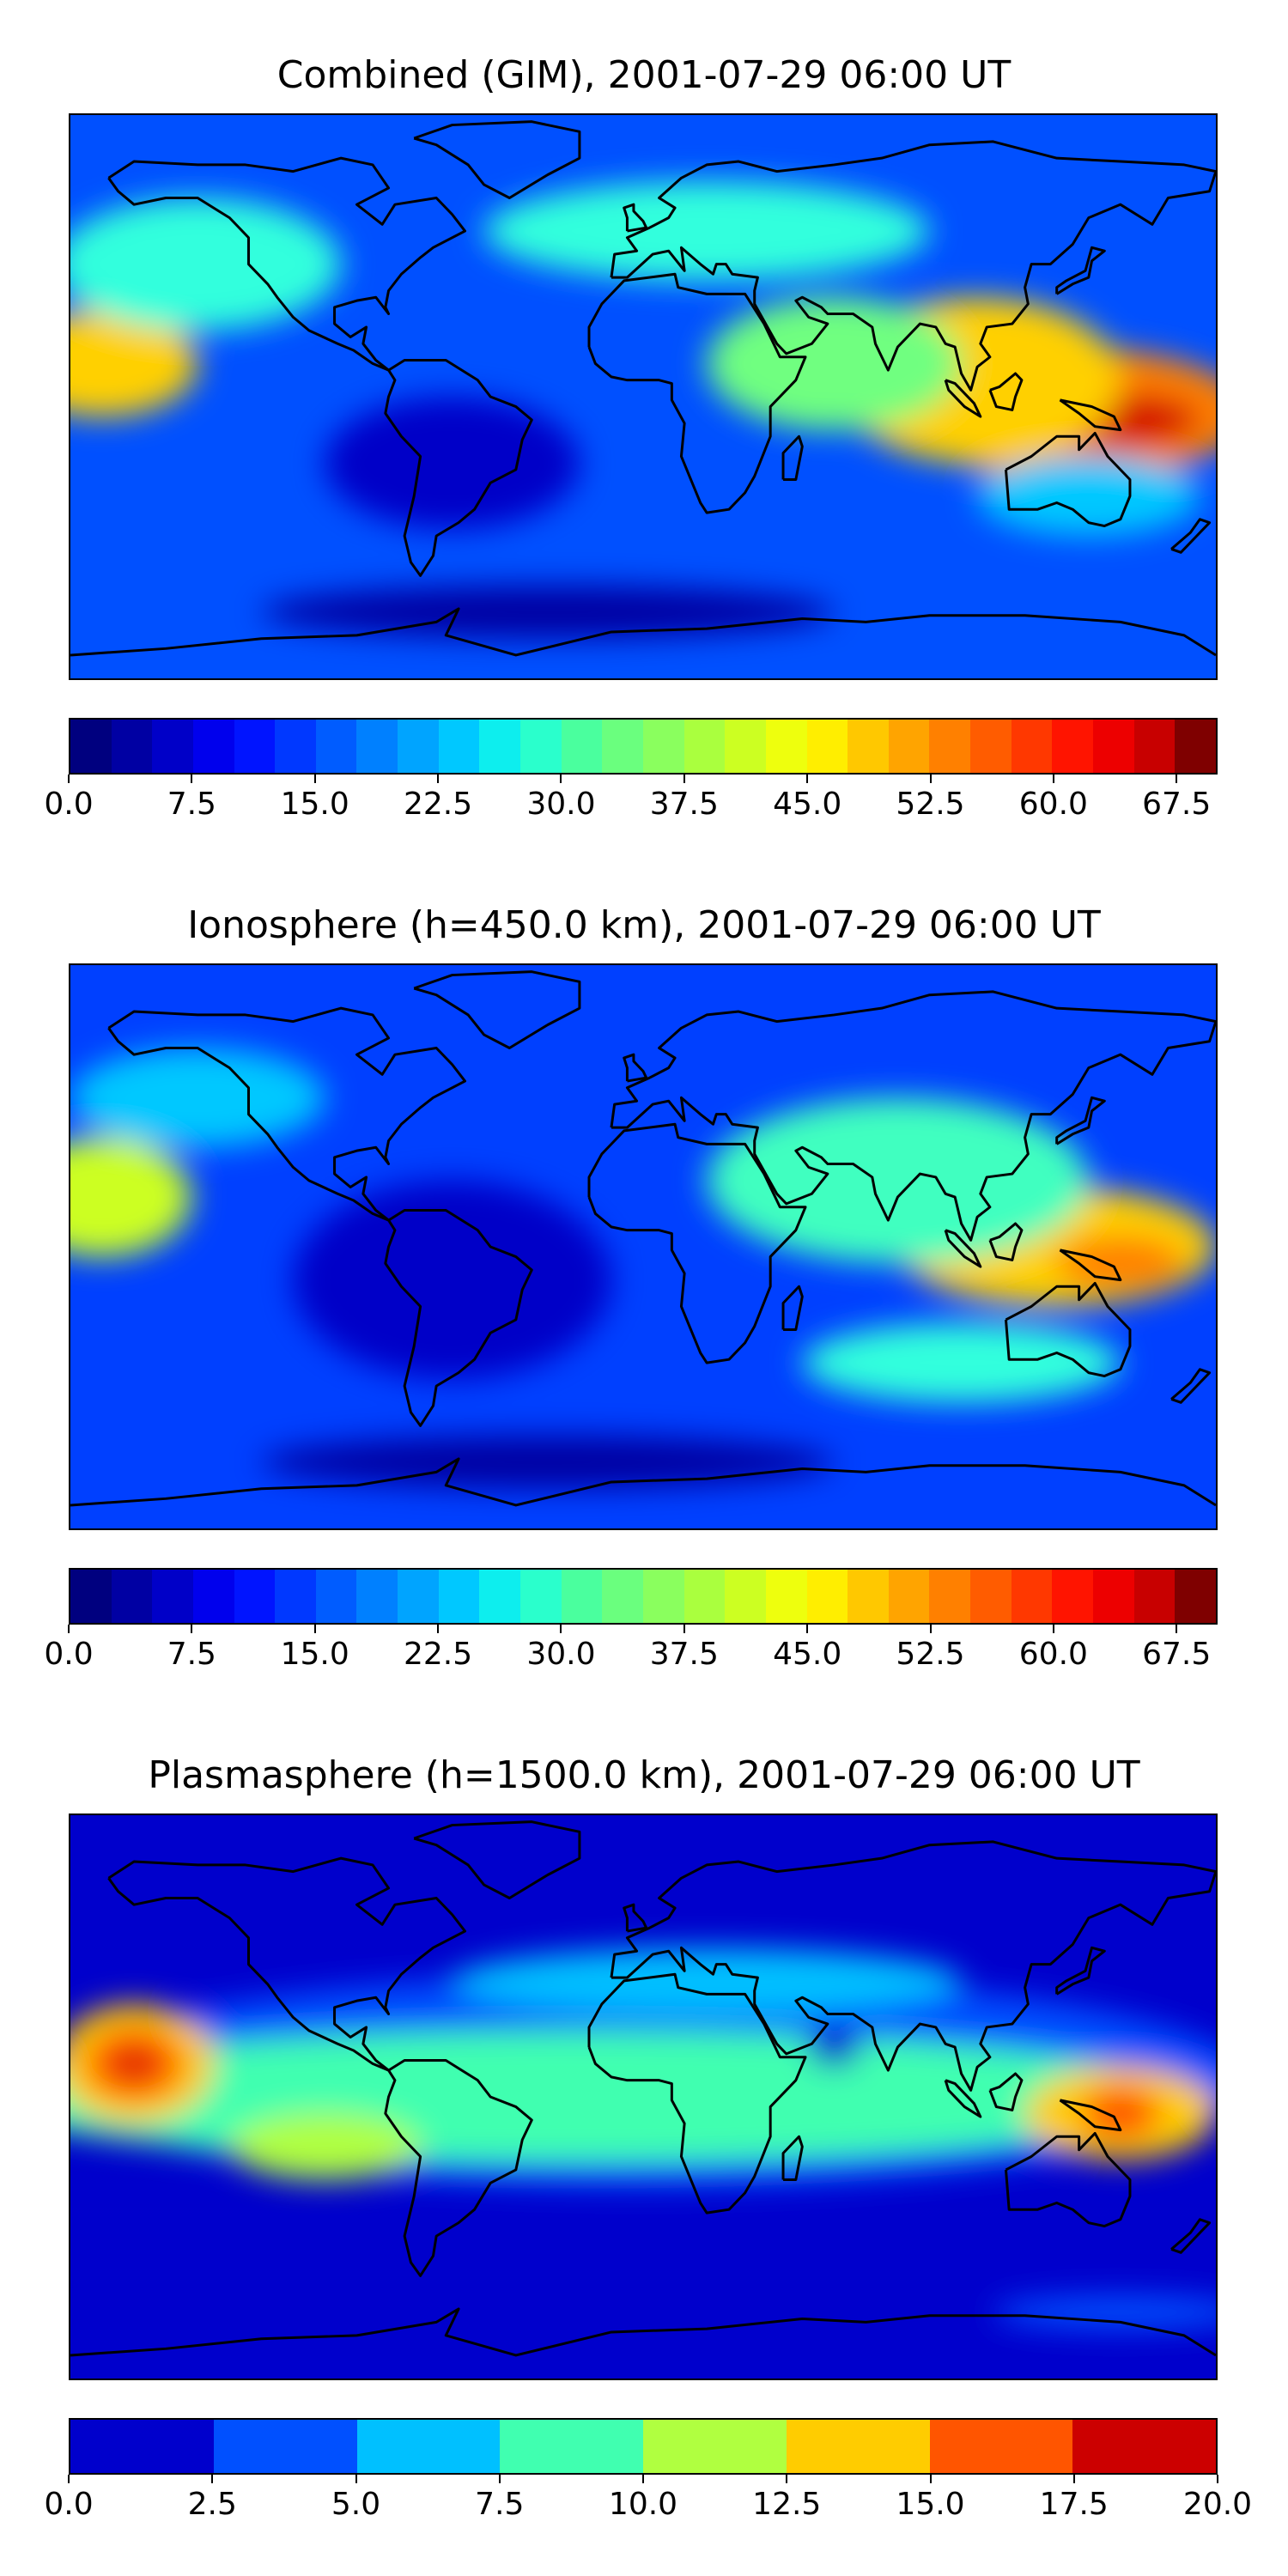  Describe the element at coordinates (808, 804) in the screenshot. I see `colorbar-tick-label: 45.0` at that location.